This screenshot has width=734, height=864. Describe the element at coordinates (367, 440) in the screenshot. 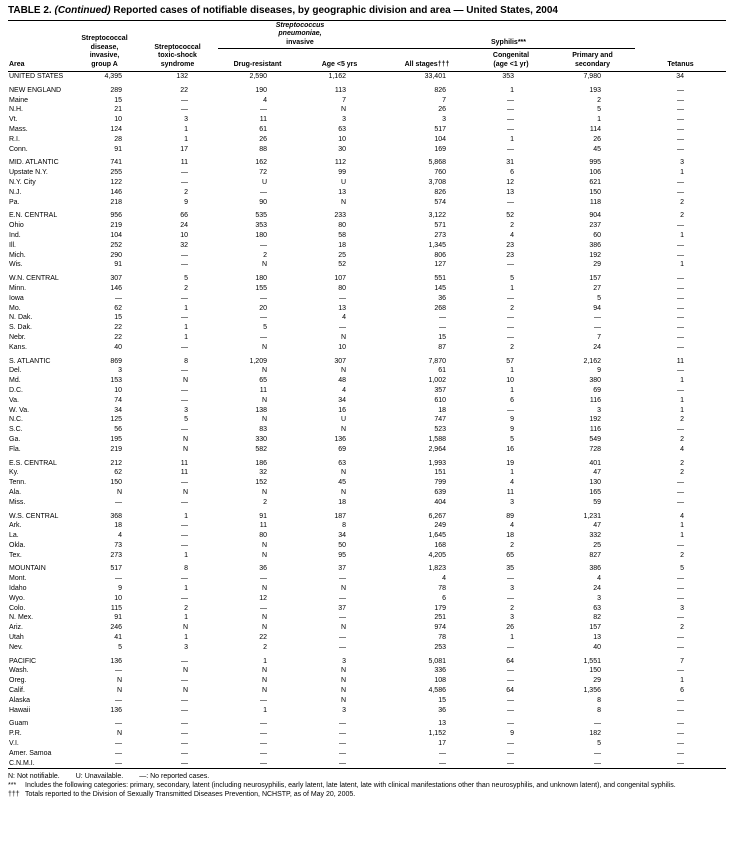

I see `table-row: Ga. 195 N 330 136 1,588 5 549 2` at that location.